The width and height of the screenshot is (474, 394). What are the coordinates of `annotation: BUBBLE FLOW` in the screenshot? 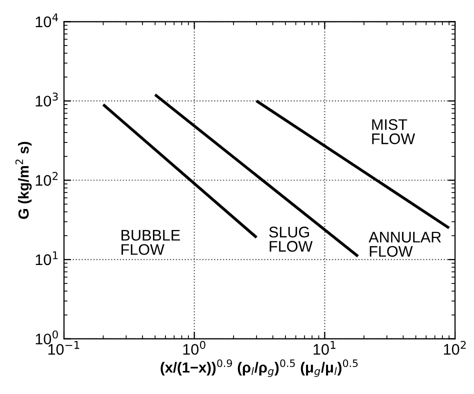 It's located at (151, 242).